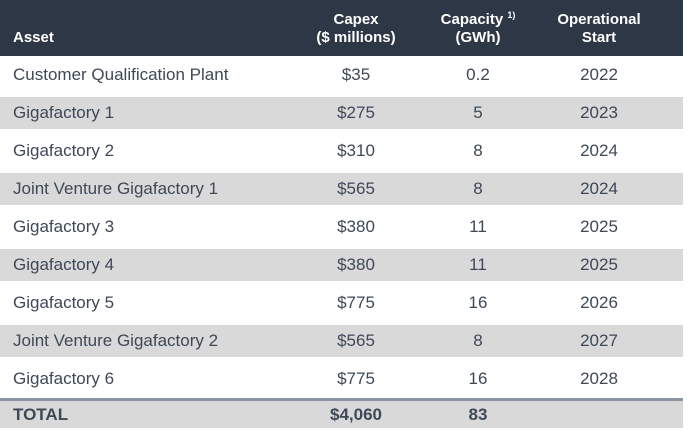  Describe the element at coordinates (610, 341) in the screenshot. I see `start-cell: 2027` at that location.